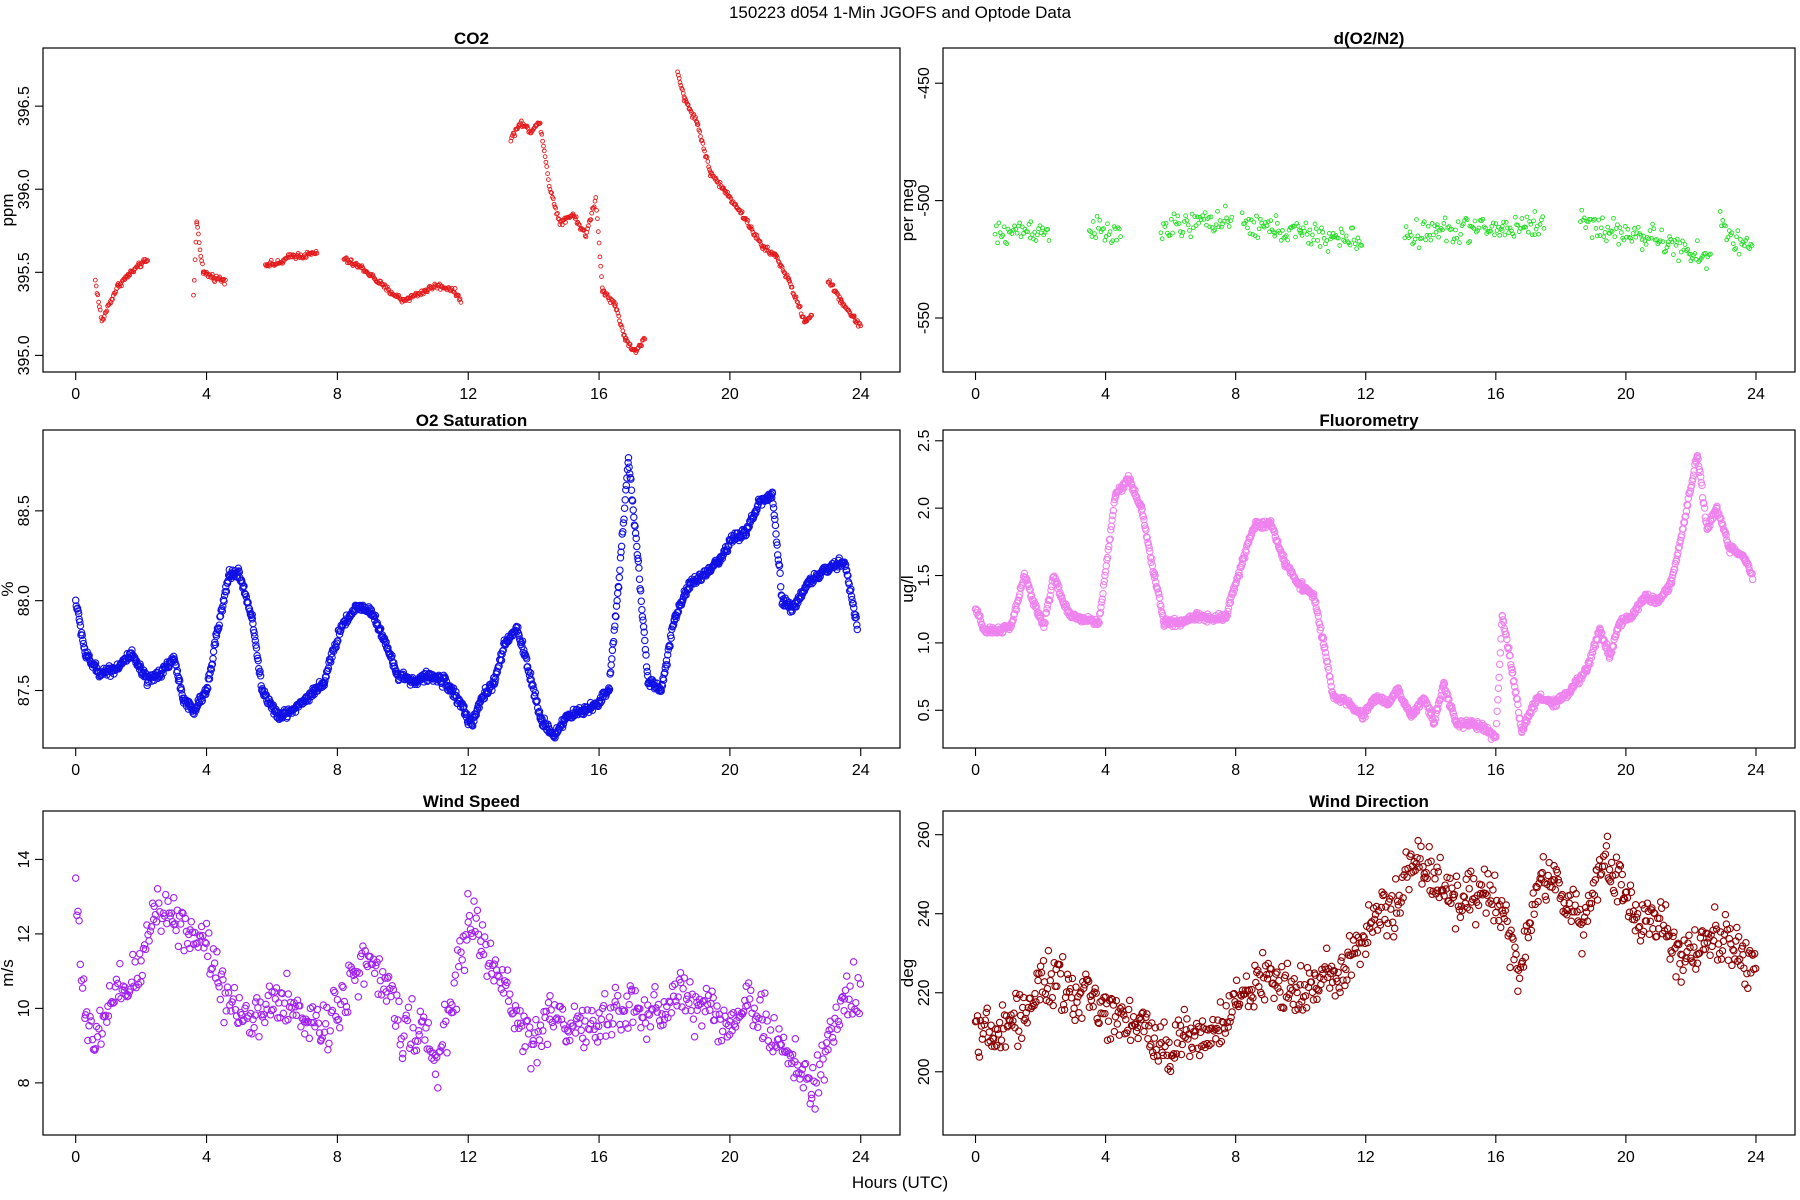 This screenshot has height=1200, width=1800. I want to click on wind-direction-ytick-label: 260, so click(924, 834).